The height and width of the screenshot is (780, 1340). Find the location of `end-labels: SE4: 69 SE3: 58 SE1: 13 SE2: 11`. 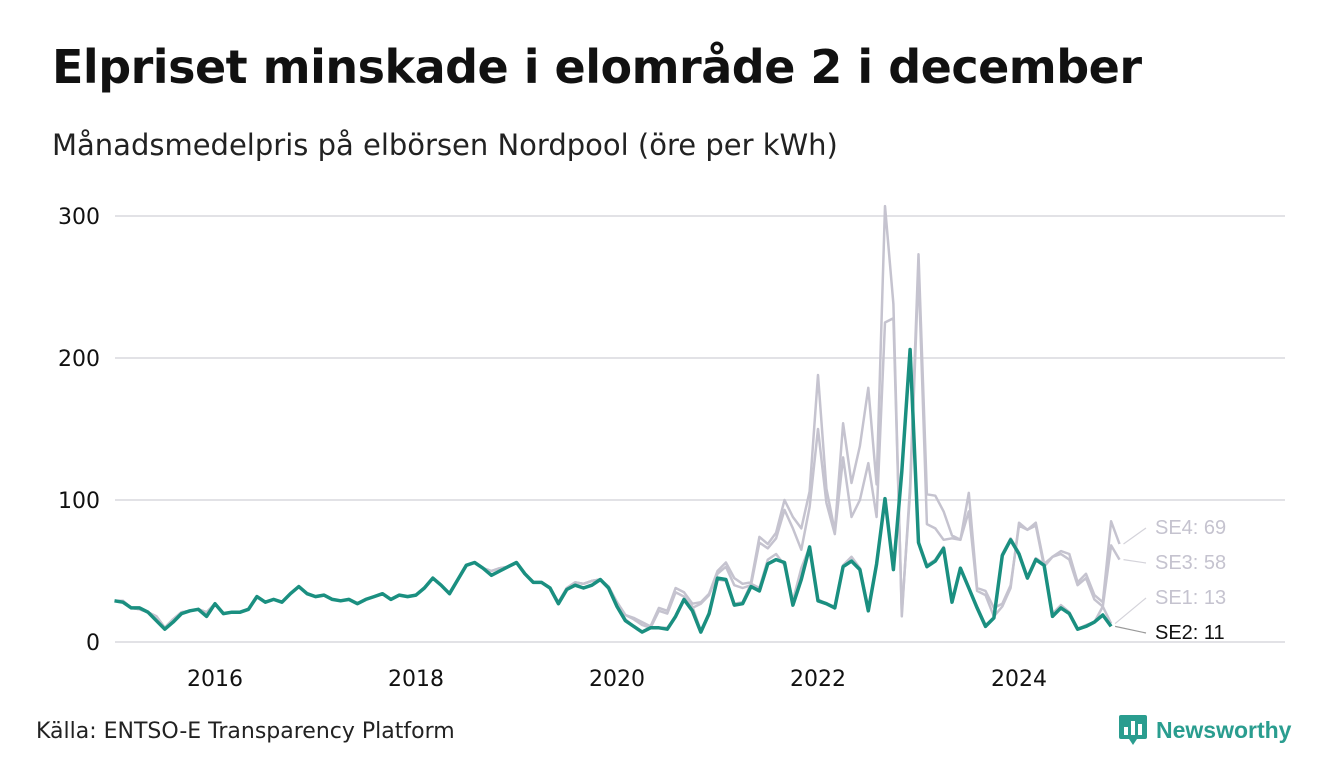

end-labels: SE4: 69 SE3: 58 SE1: 13 SE2: 11 is located at coordinates (1170, 580).